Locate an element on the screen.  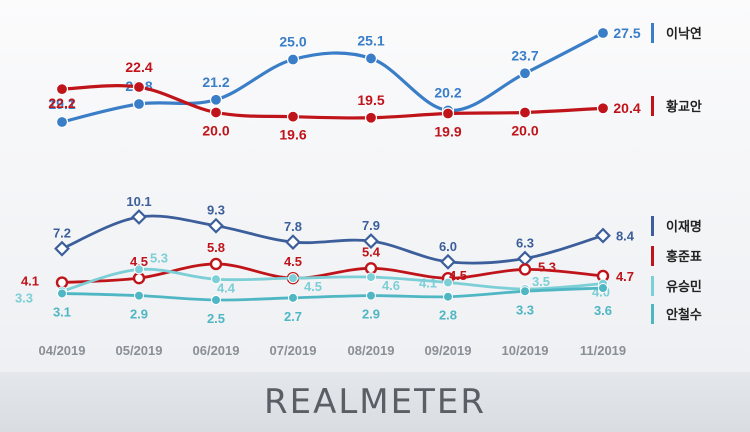
series-1-2: 3.35.34.44.54.64.13.54.0 is located at coordinates (312, 277).